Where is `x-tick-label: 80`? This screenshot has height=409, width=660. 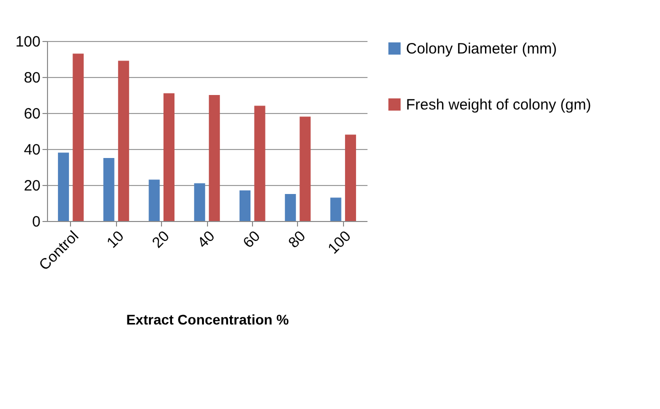
x-tick-label: 80 is located at coordinates (297, 240).